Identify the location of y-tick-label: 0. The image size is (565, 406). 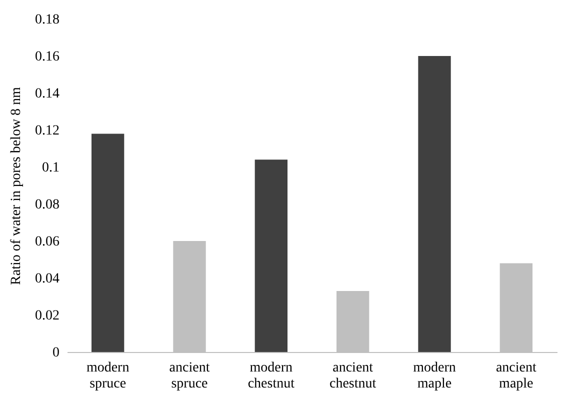
(56, 353).